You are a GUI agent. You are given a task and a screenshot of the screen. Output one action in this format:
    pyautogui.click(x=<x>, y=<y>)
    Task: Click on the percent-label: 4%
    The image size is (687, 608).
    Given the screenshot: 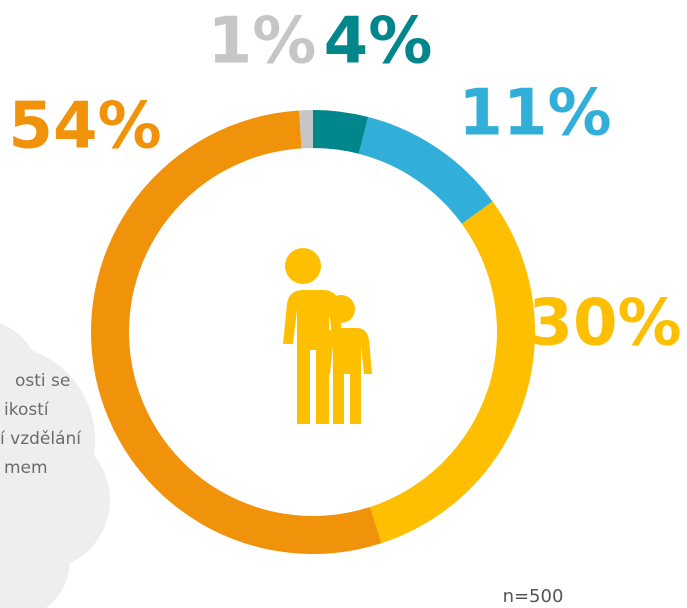 What is the action you would take?
    pyautogui.click(x=378, y=42)
    